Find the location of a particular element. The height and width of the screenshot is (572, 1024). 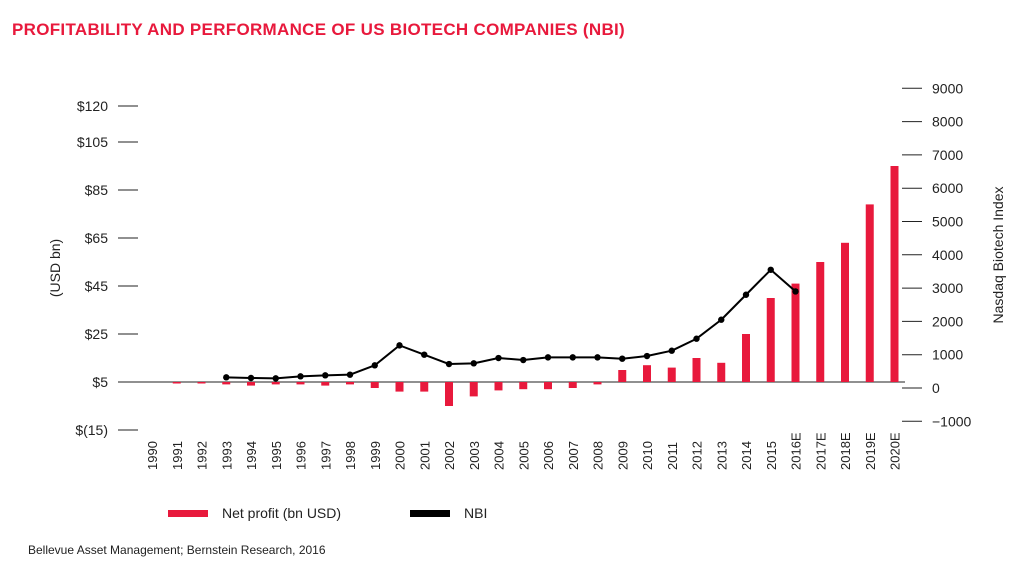

right-axis-tick-label: 5000 is located at coordinates (947, 222).